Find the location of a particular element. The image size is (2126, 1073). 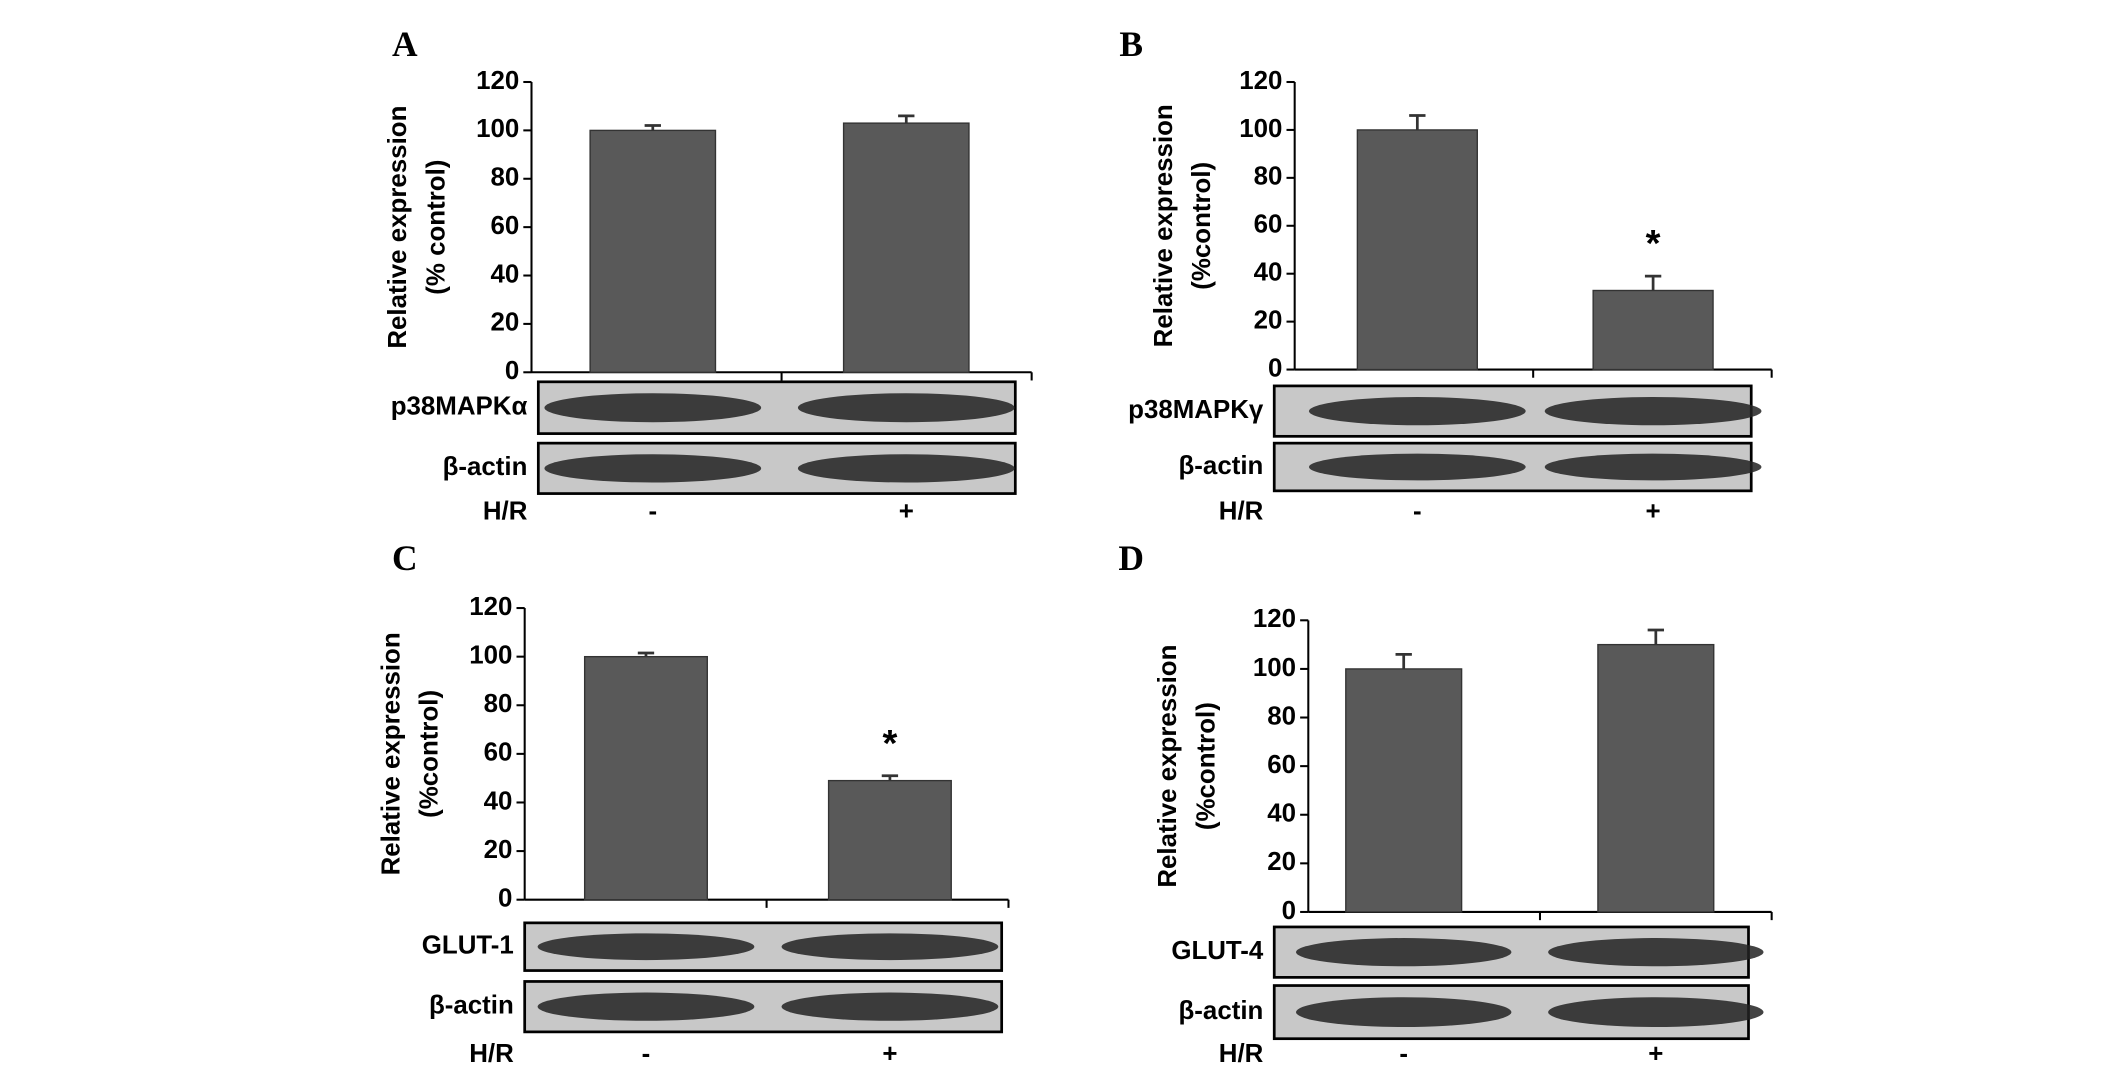

blot-label: p38MAPKα is located at coordinates (459, 407).